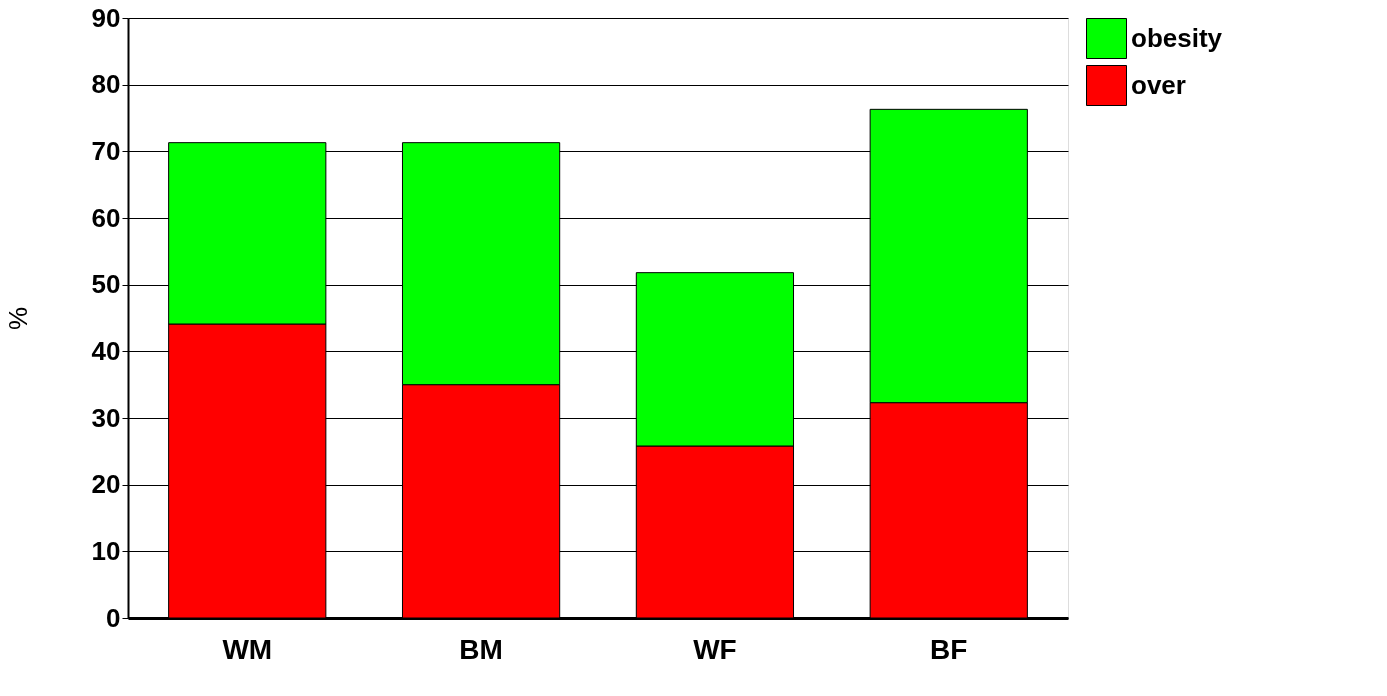 This screenshot has height=696, width=1387. What do you see at coordinates (113, 617) in the screenshot?
I see `y-tick-label: 0` at bounding box center [113, 617].